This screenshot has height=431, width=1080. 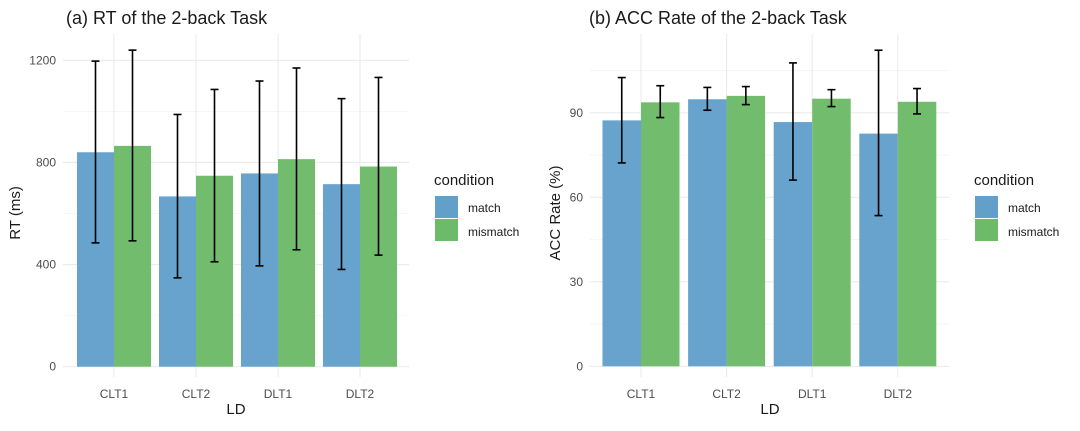 I want to click on rt-y-tick-label: 400, so click(x=46, y=265).